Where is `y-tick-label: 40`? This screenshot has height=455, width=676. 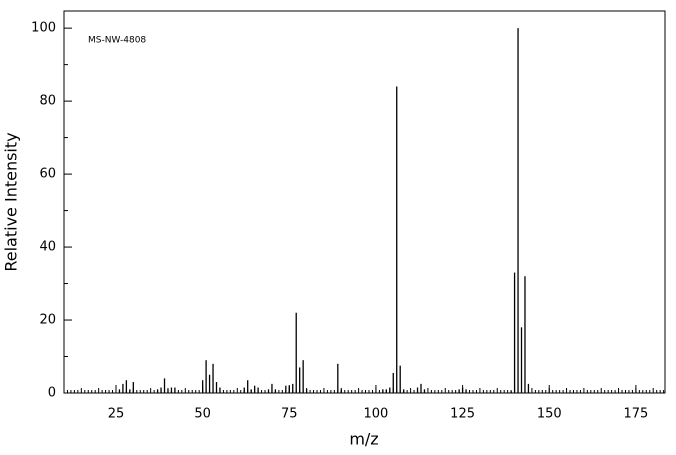
y-tick-label: 40 is located at coordinates (47, 247).